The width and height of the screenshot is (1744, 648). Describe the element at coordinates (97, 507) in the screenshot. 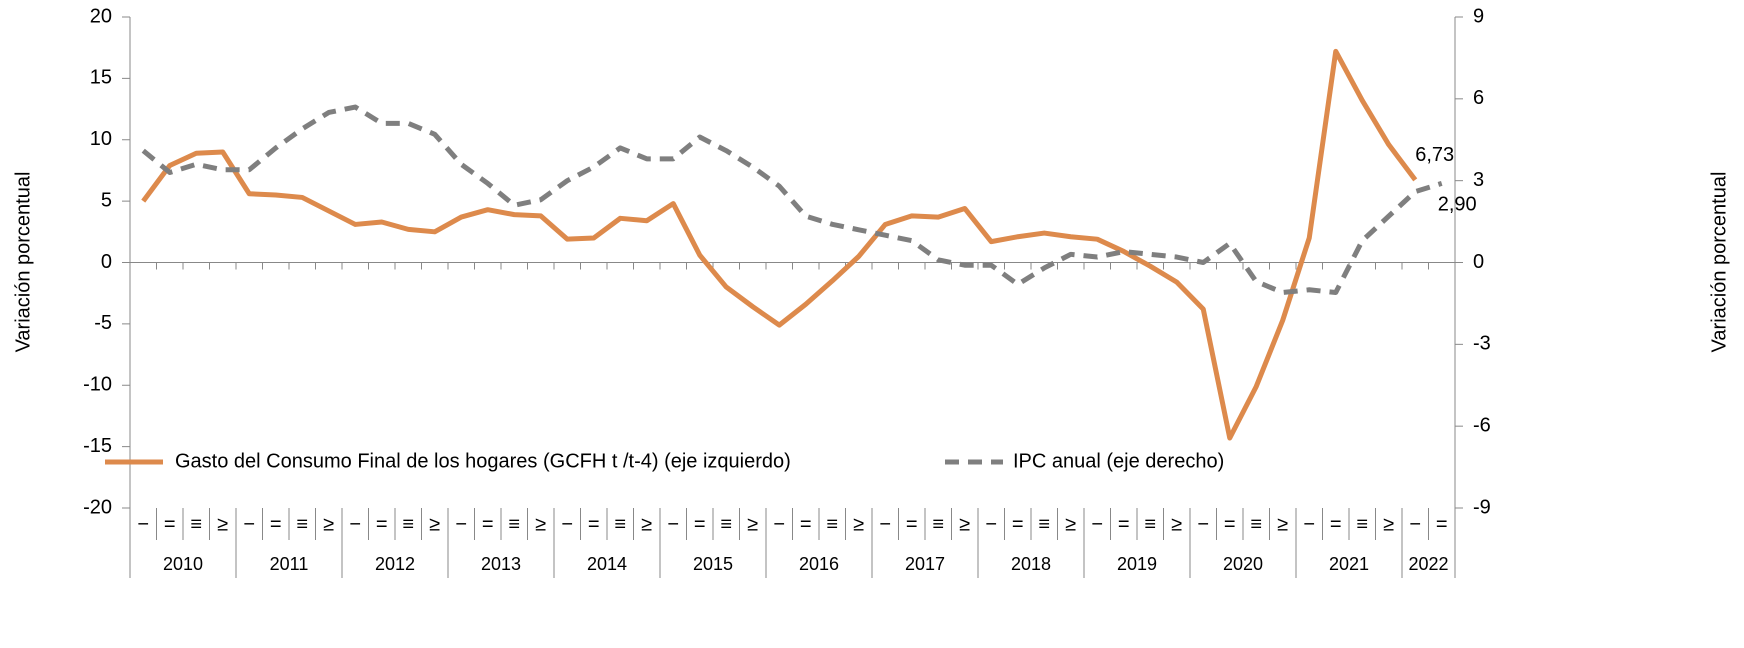

I see `y-tick-label: -20` at that location.